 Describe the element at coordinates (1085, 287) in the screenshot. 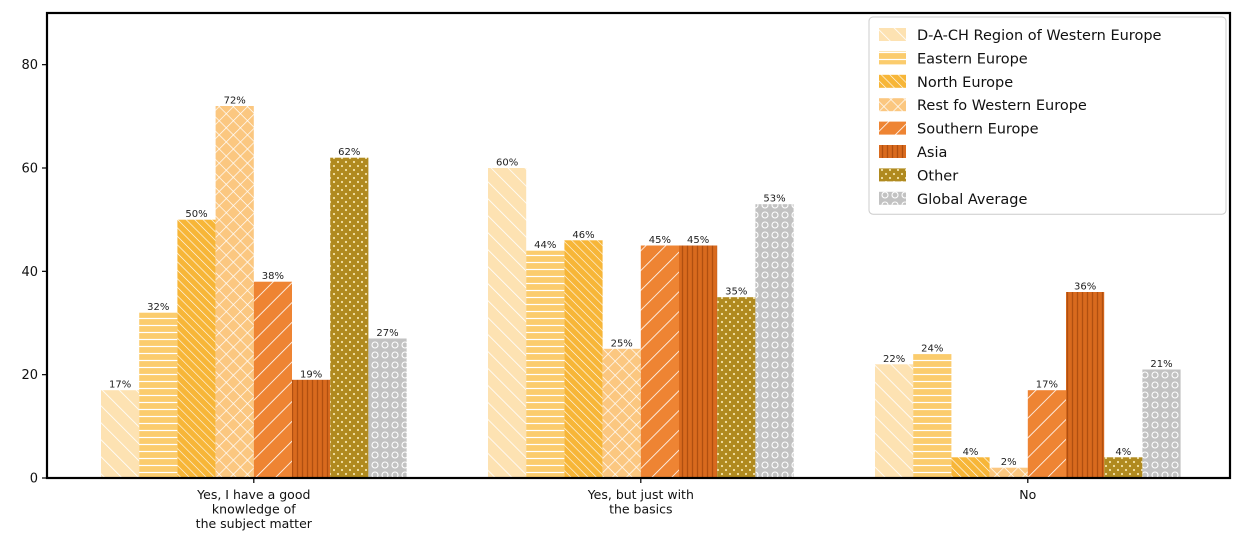

I see `data-label: 36%` at that location.